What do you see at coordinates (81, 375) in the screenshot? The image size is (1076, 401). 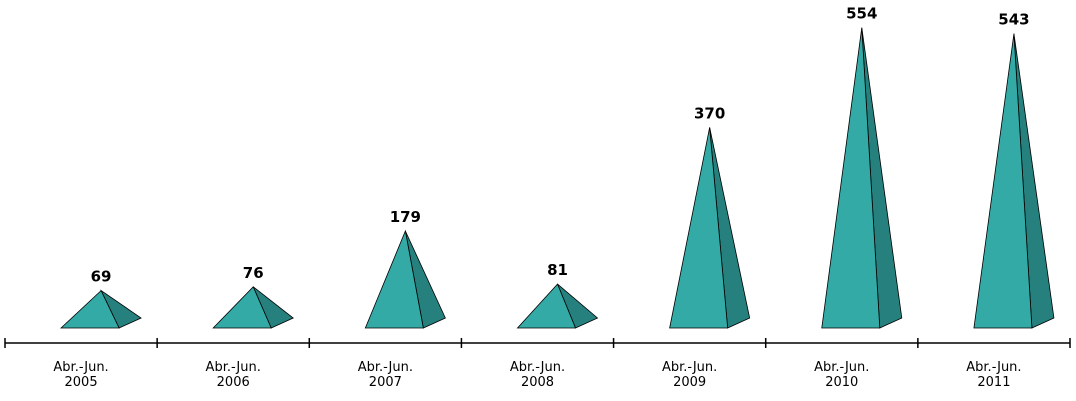 I see `x-tick-label: Abr.-Jun. 2005` at bounding box center [81, 375].